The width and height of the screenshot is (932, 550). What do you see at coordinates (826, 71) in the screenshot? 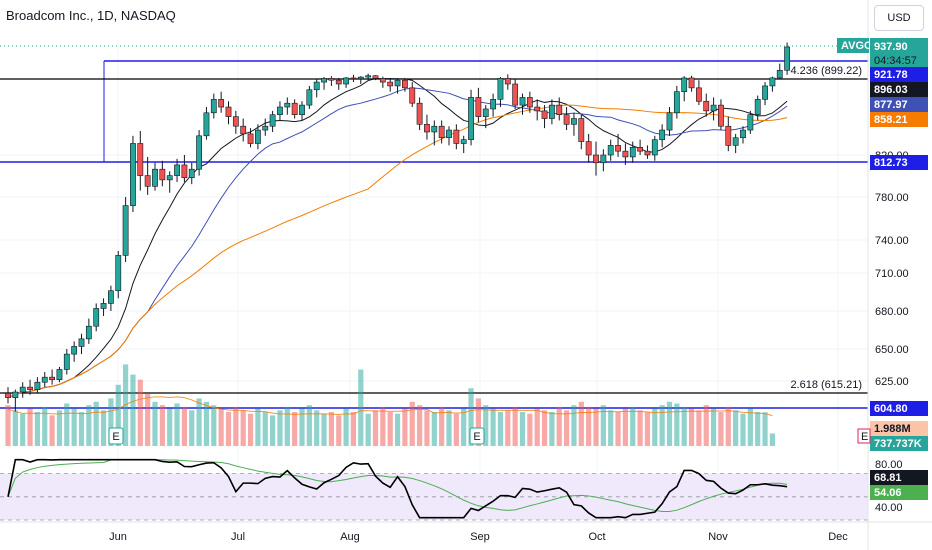
I see `fib-label-0: 4.236 (899.22)` at bounding box center [826, 71].